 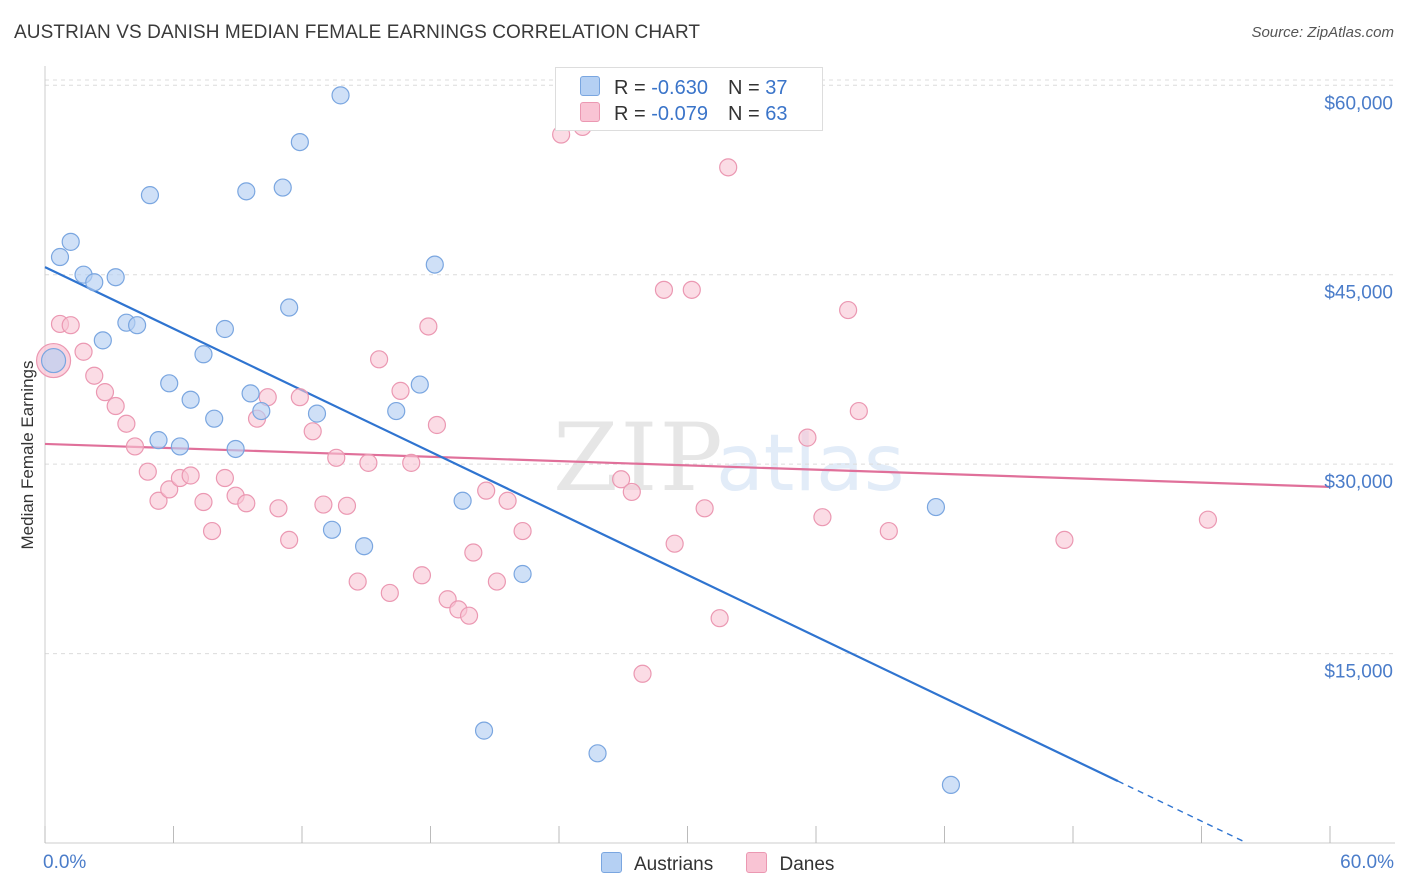 What do you see at coordinates (679, 114) in the screenshot?
I see `r-value: -0.079` at bounding box center [679, 114].